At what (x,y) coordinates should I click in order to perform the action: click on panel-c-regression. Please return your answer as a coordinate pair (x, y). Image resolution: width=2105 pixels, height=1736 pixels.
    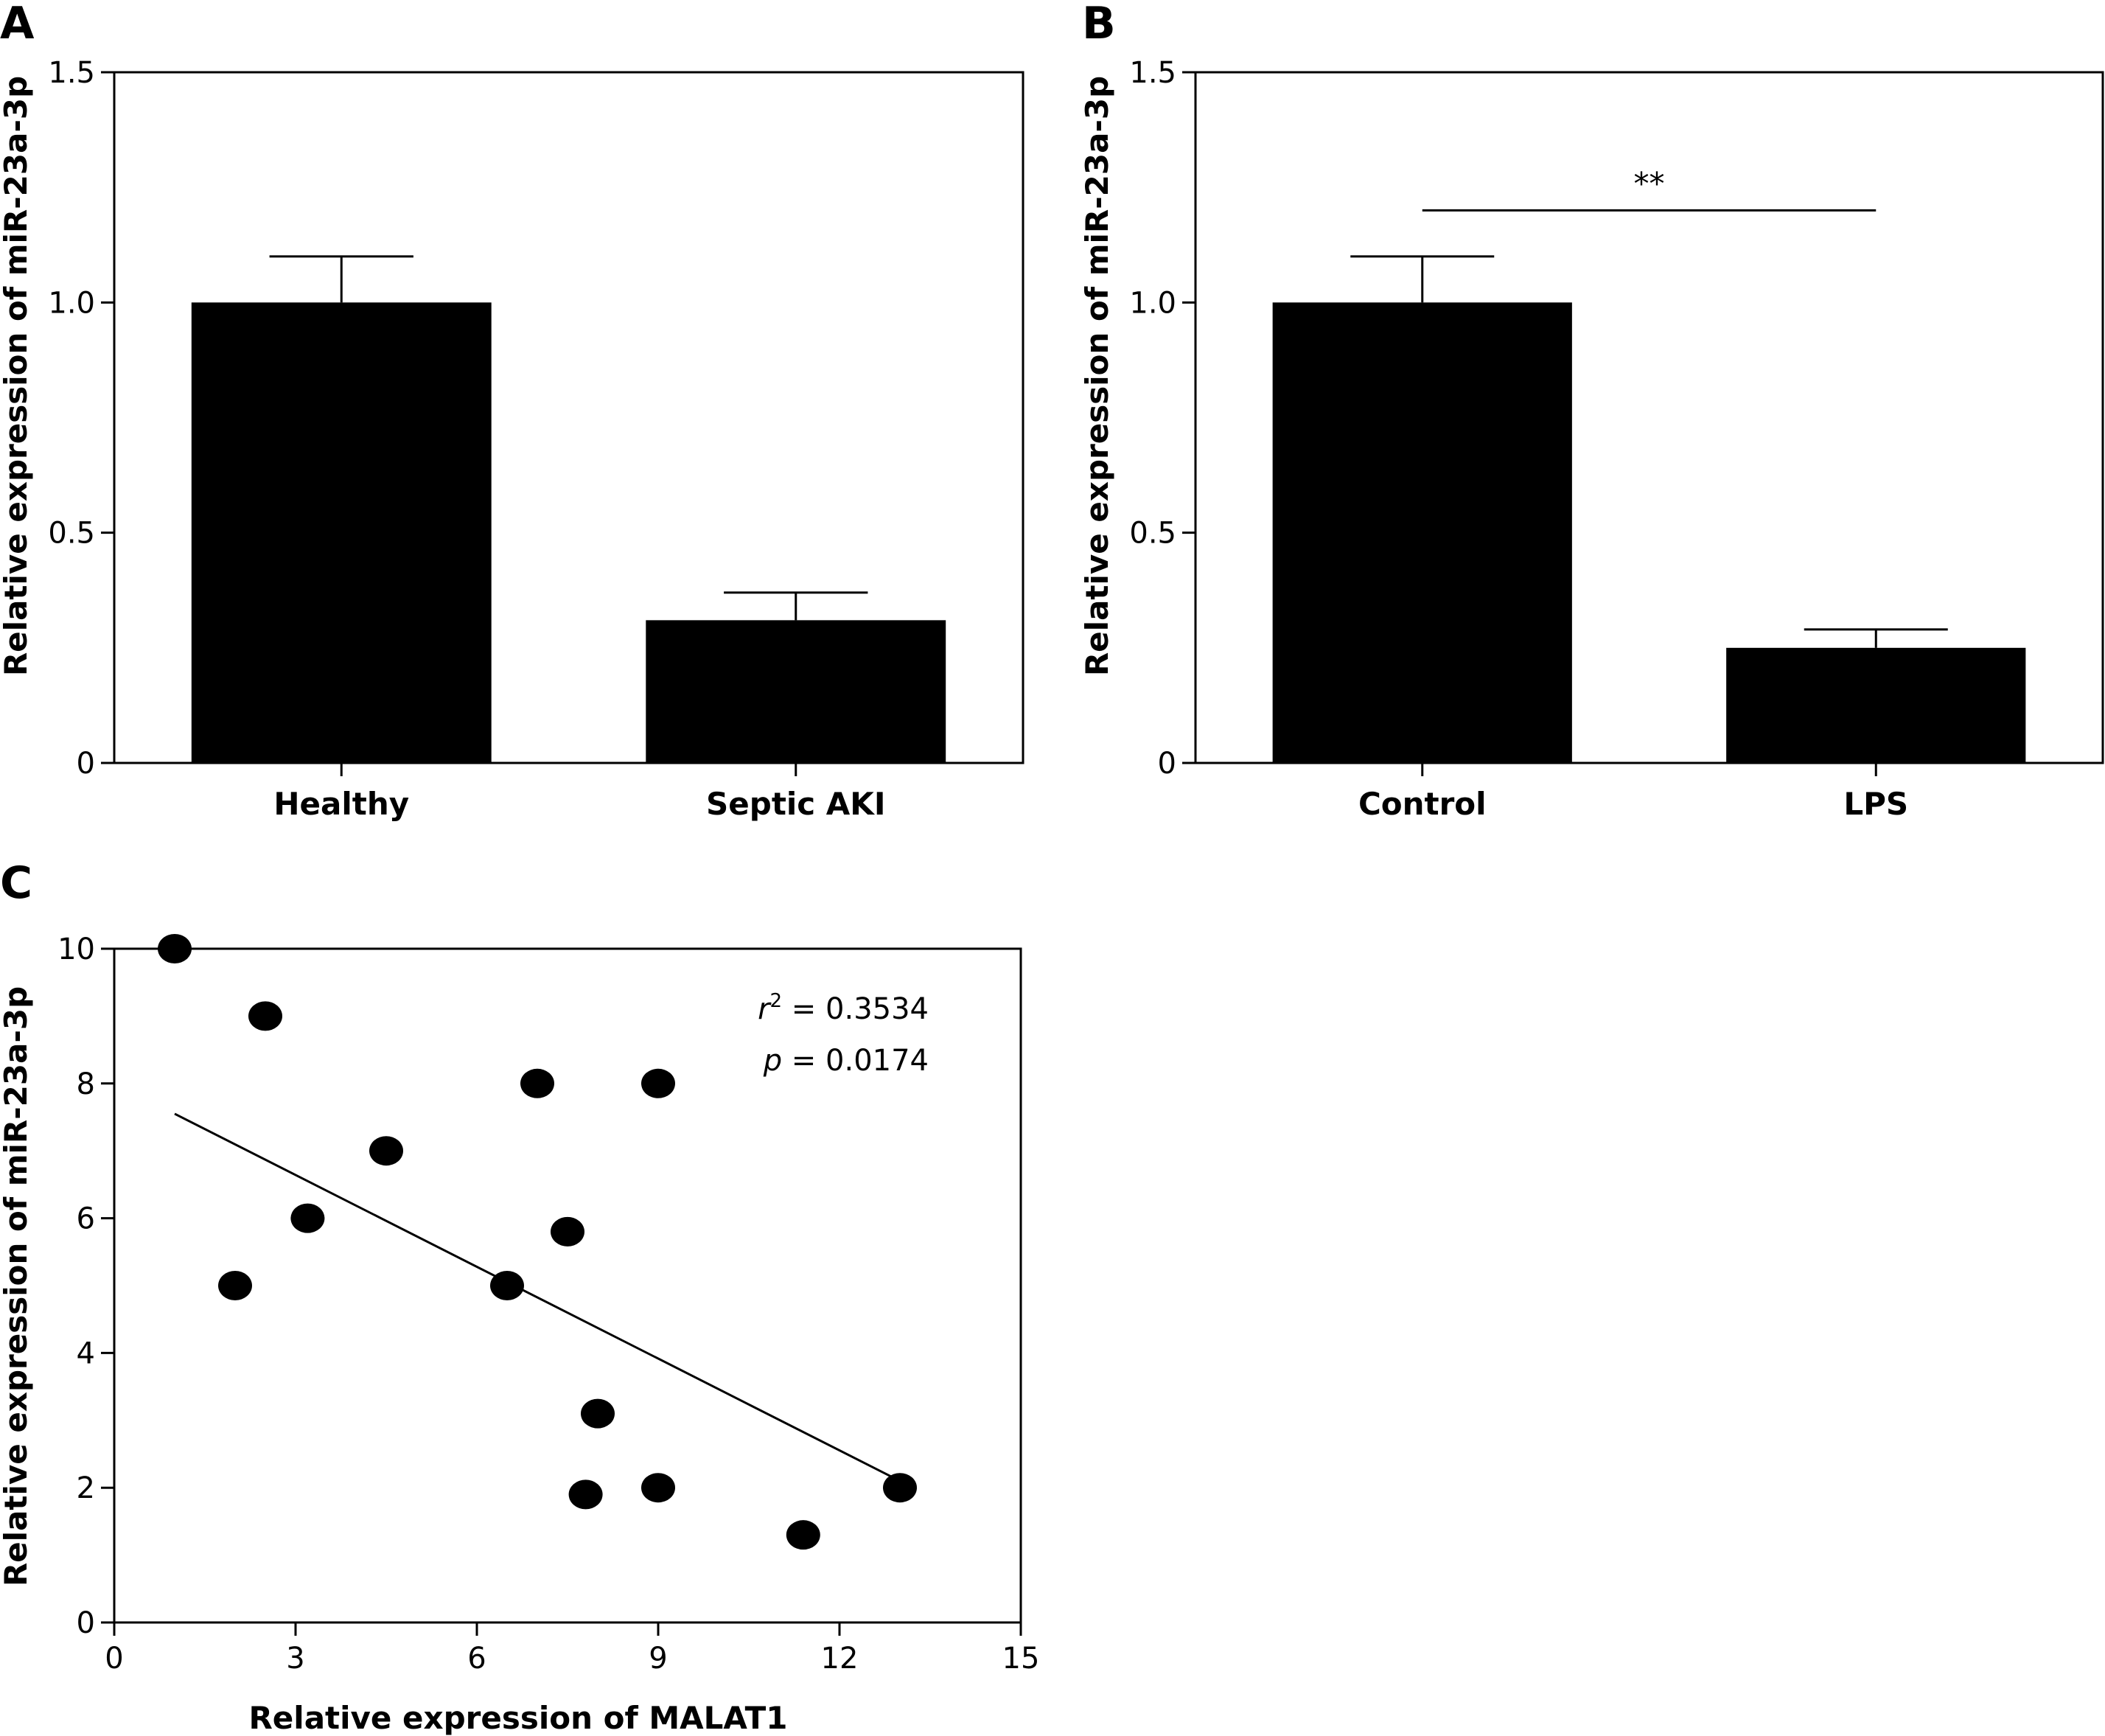
    Looking at the image, I should click on (537, 1297).